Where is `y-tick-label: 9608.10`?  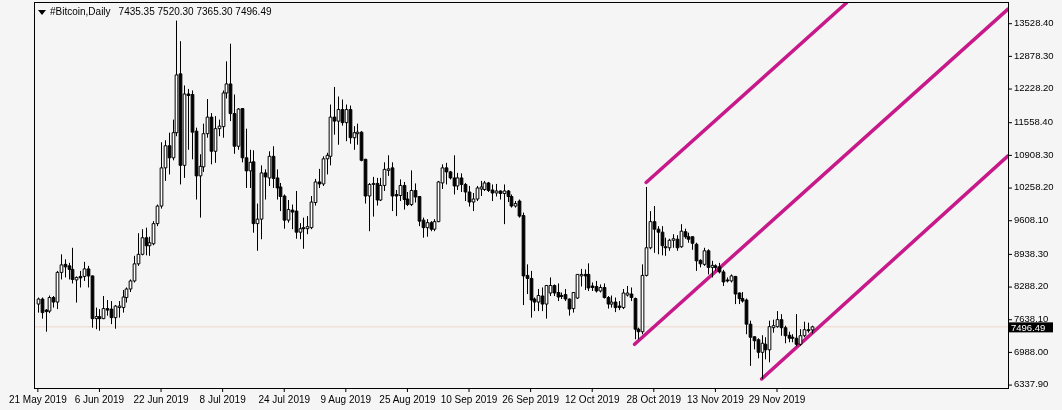
y-tick-label: 9608.10 is located at coordinates (1031, 220).